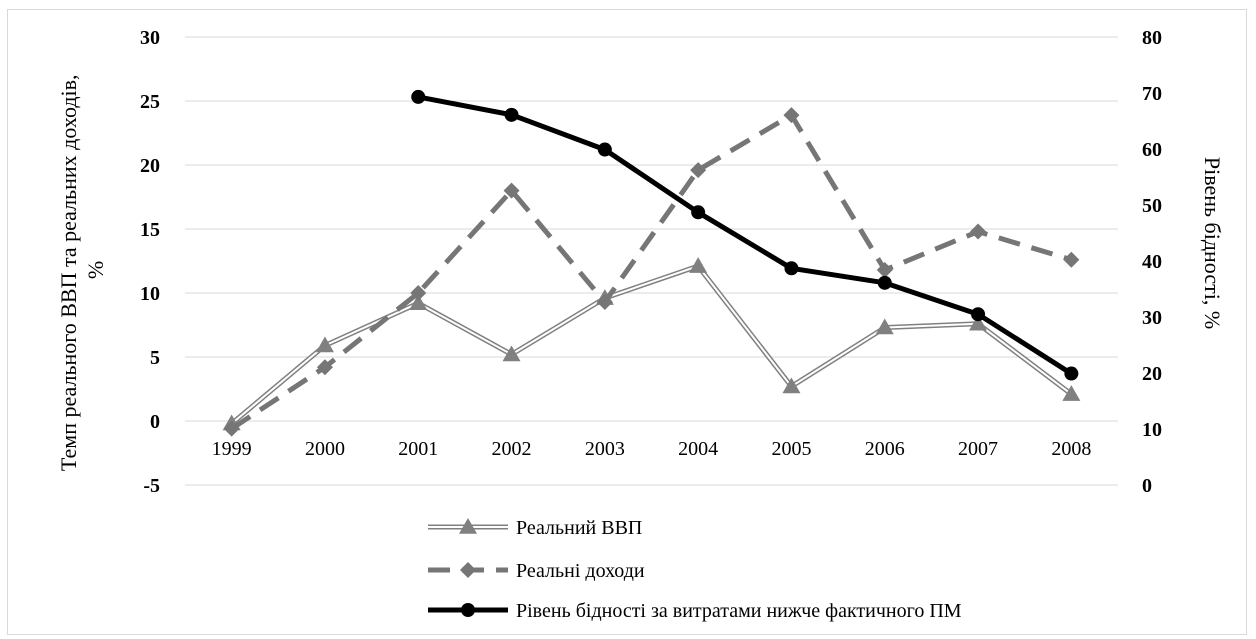 The image size is (1256, 639). What do you see at coordinates (468, 570) in the screenshot?
I see `legend-marker-diamond` at bounding box center [468, 570].